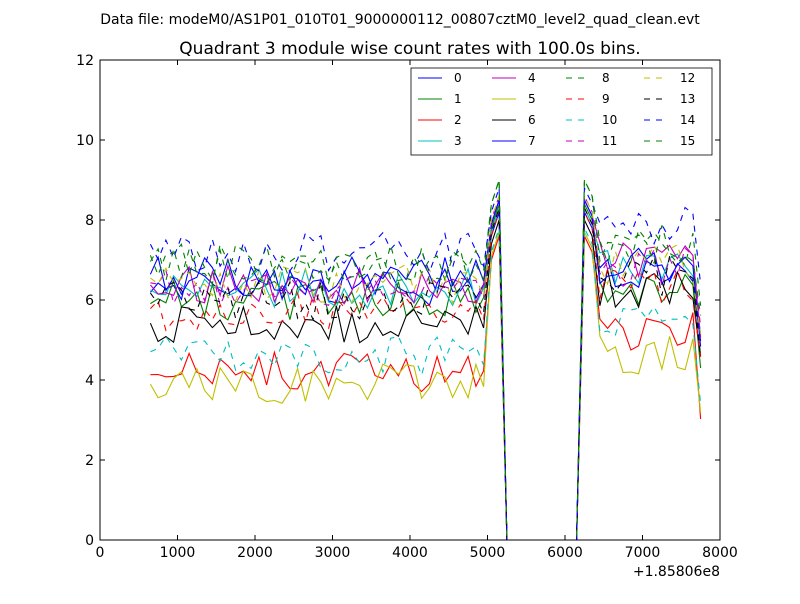 This screenshot has width=800, height=604. I want to click on legend-label-0: 0, so click(458, 78).